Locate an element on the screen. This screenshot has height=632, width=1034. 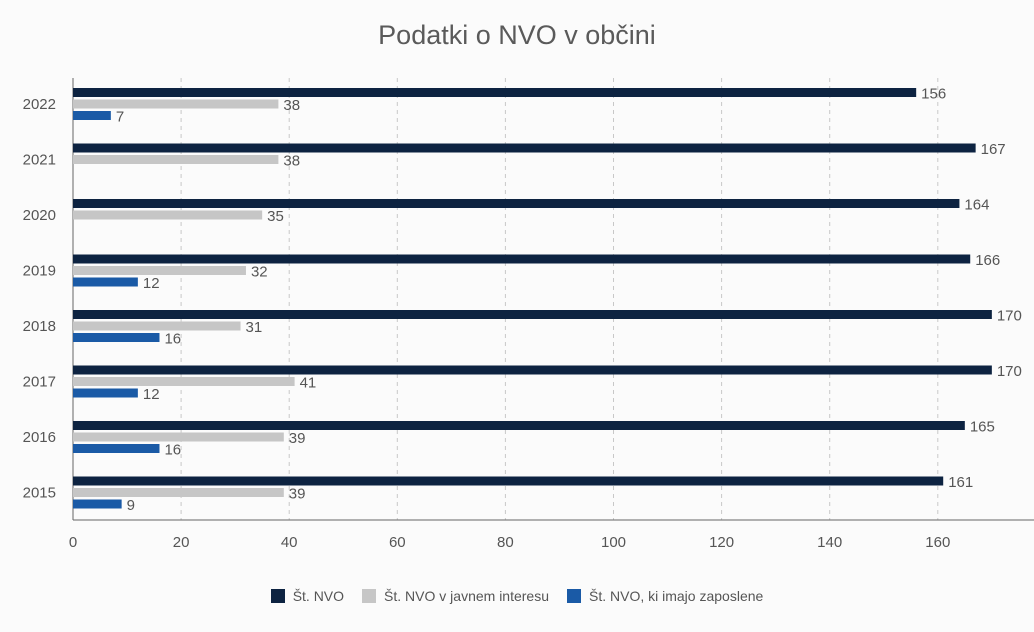
y-tick-label: 2016 is located at coordinates (39, 437).